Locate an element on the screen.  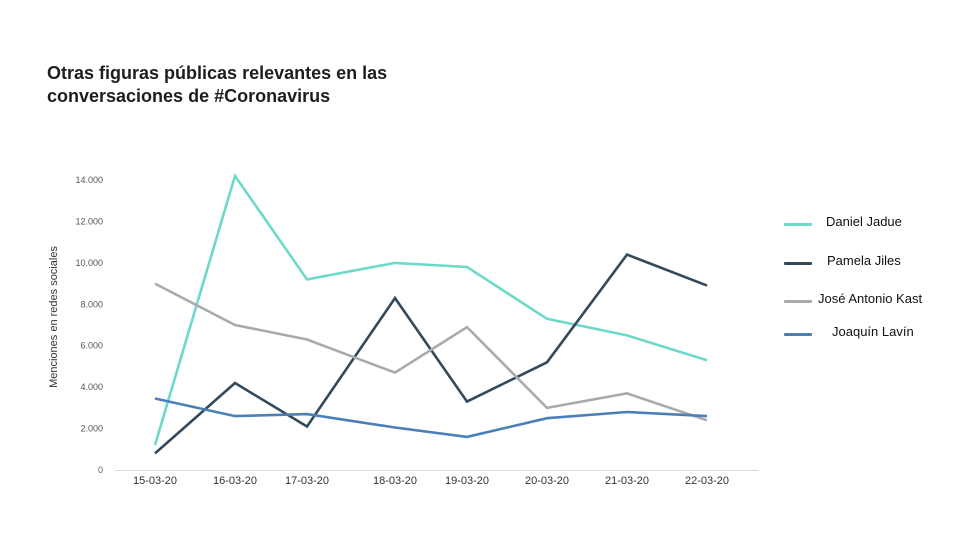
y-tick-label: 6.000 is located at coordinates (91, 346).